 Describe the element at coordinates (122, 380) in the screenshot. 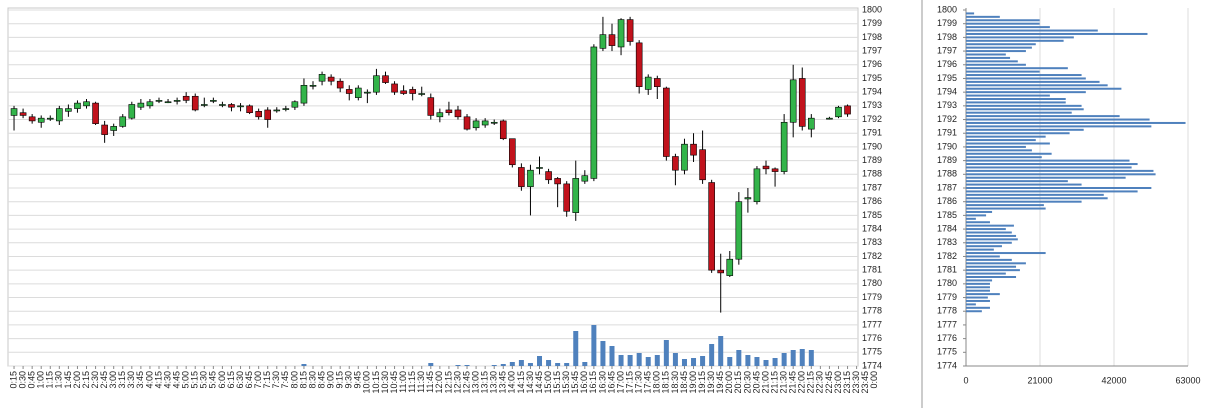

I see `x-tick-label: 3:15` at that location.